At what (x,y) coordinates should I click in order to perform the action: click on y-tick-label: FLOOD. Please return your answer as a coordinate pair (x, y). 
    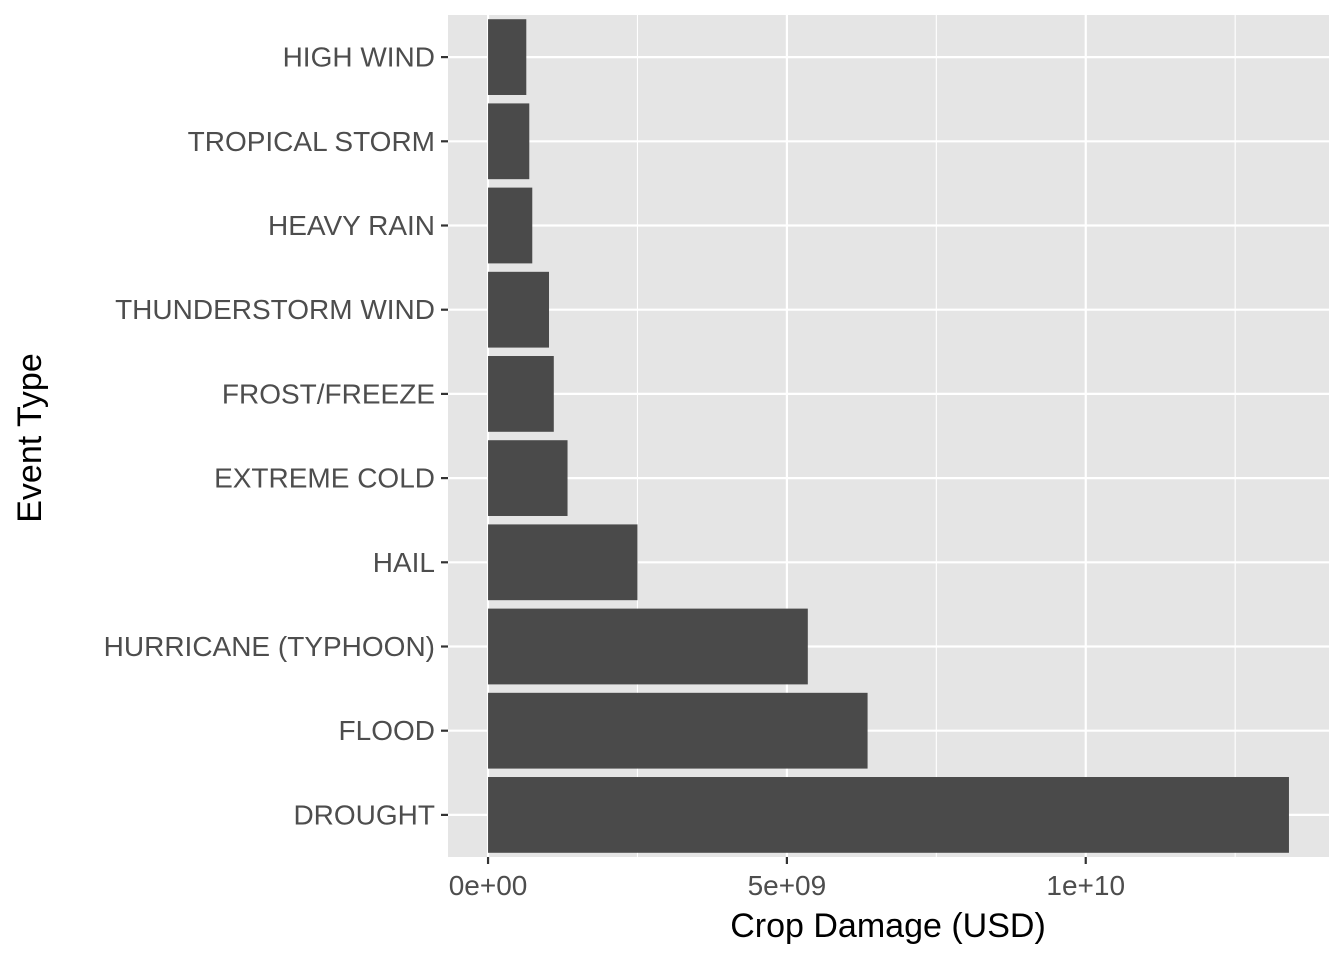
    Looking at the image, I should click on (387, 730).